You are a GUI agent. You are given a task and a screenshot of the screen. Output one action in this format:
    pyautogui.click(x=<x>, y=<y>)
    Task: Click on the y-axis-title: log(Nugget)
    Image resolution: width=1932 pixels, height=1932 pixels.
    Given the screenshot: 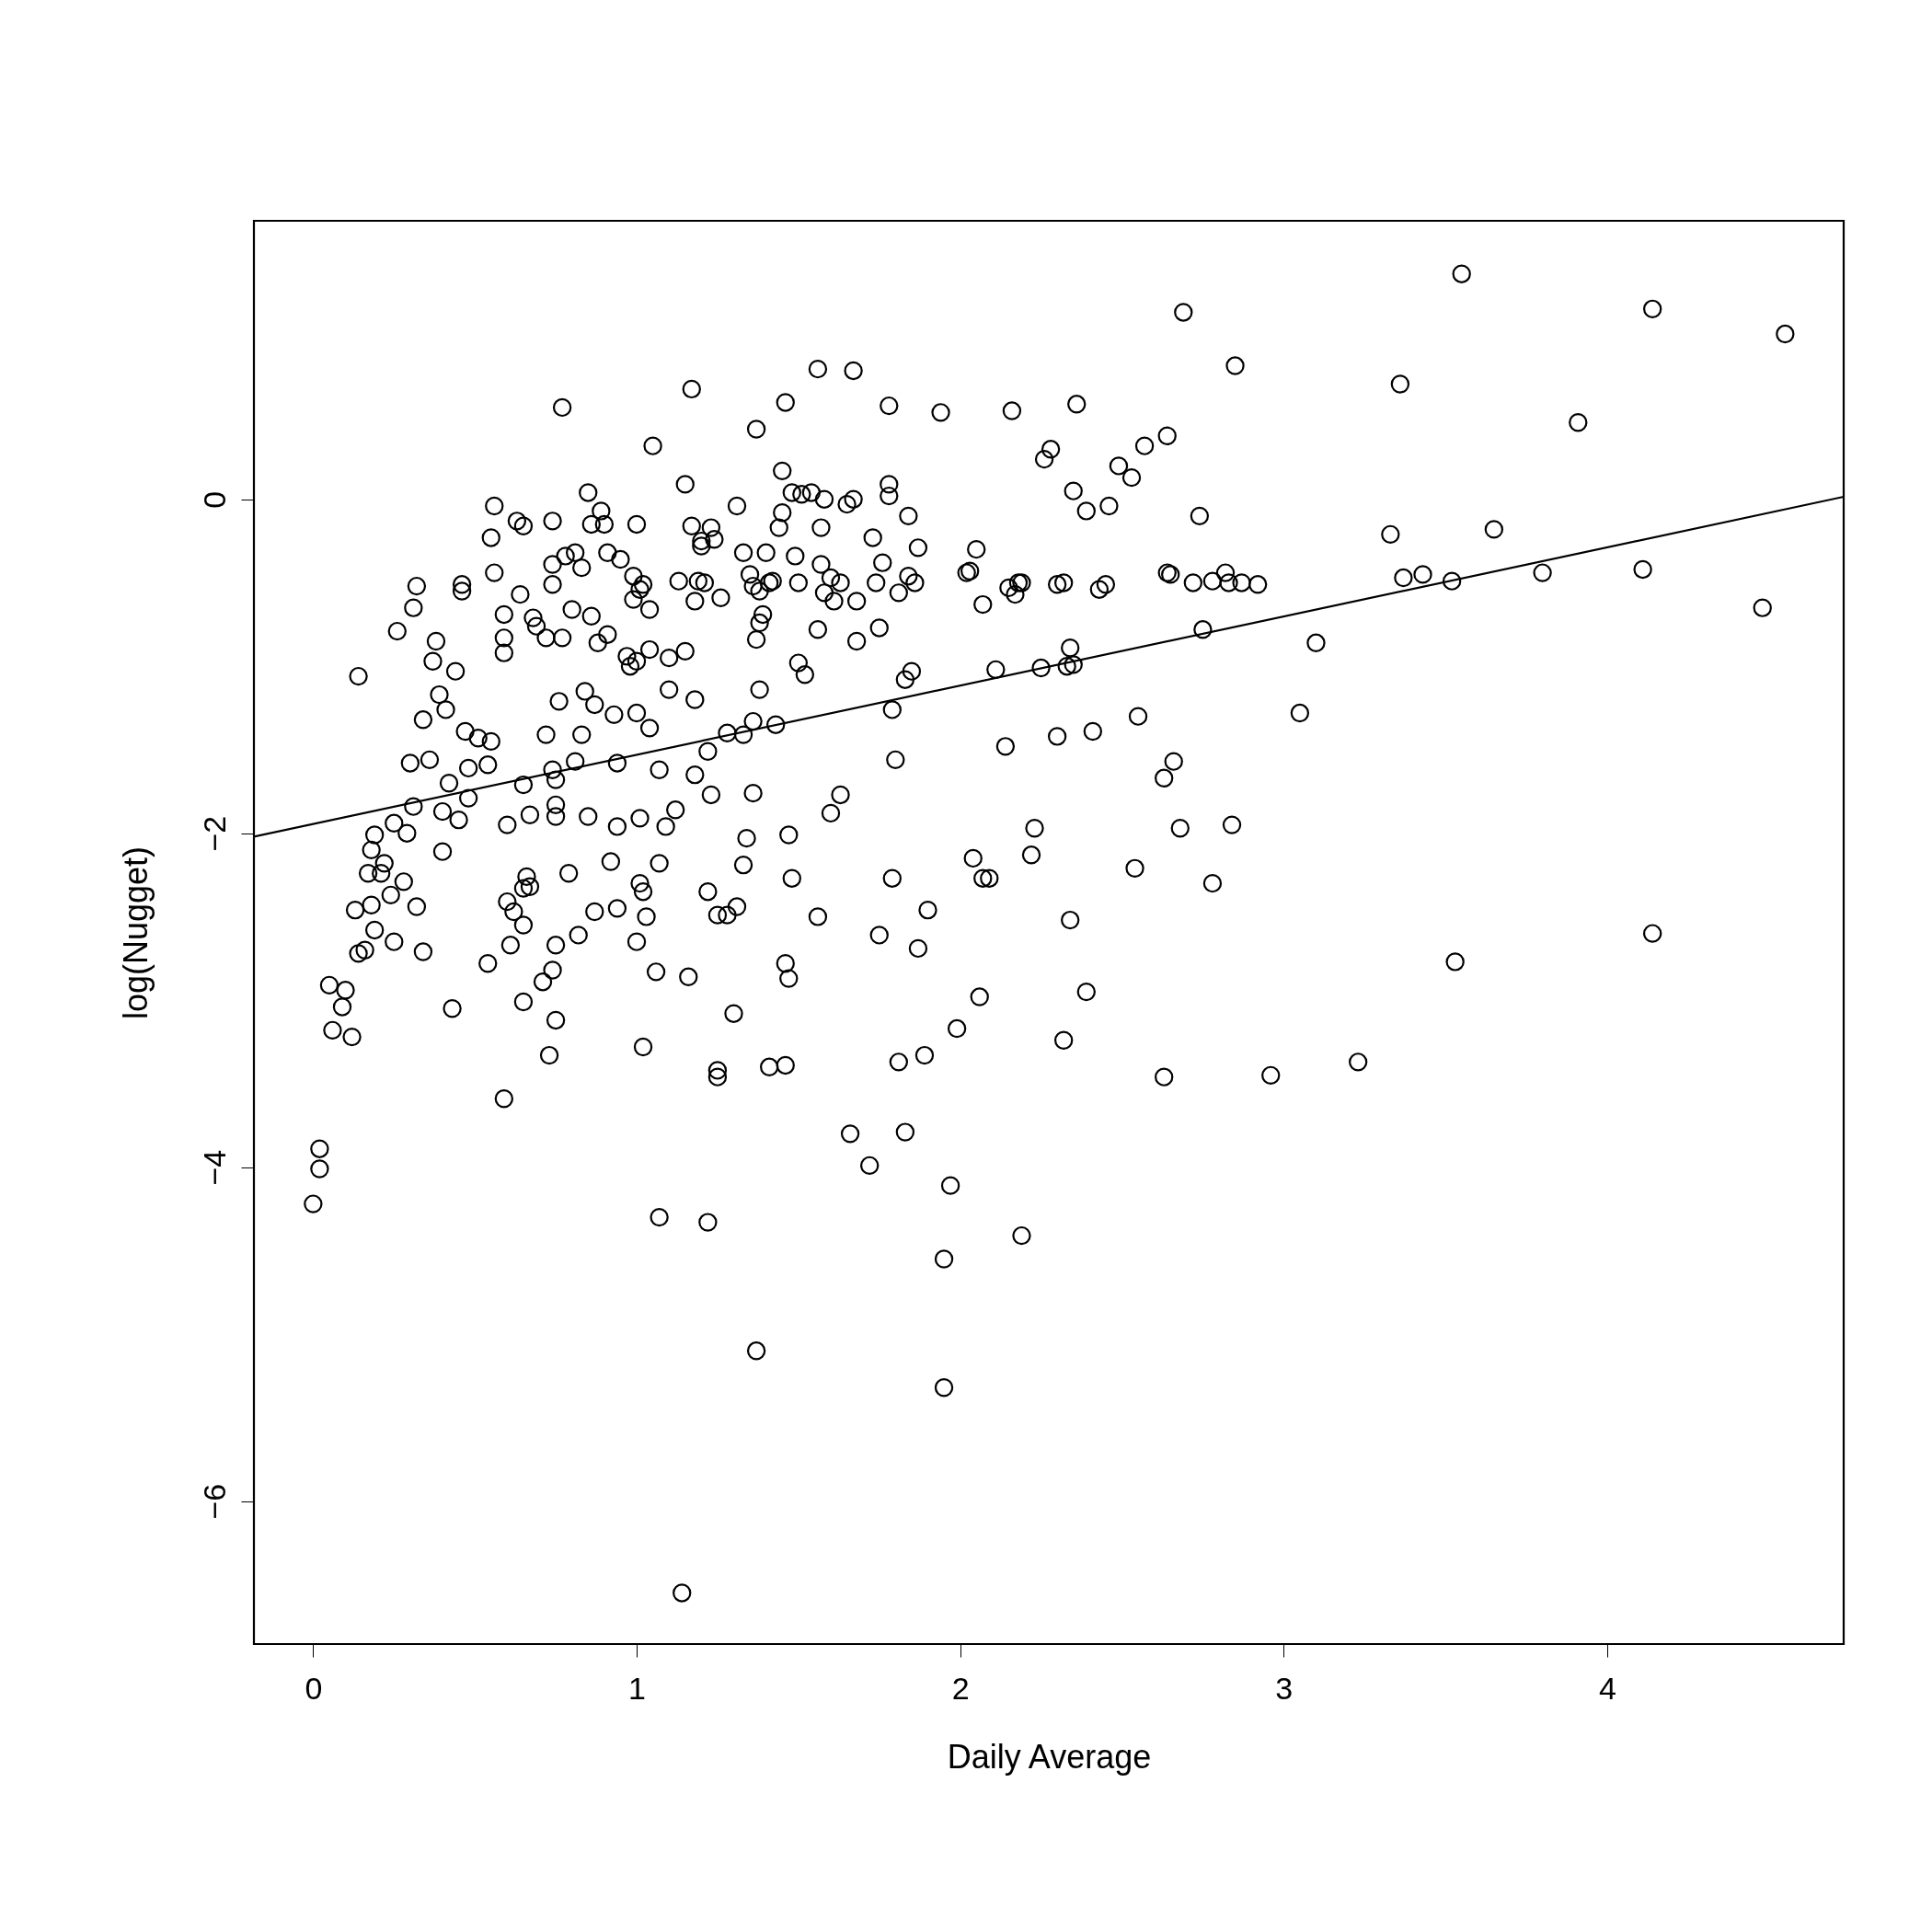 What is the action you would take?
    pyautogui.click(x=135, y=932)
    